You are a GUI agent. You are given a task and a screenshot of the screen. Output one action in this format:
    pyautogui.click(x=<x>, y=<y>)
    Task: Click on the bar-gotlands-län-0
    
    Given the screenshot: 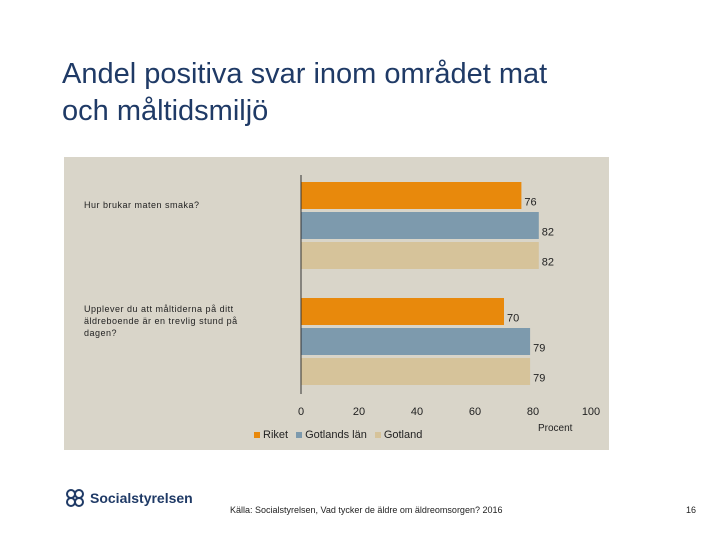 What is the action you would take?
    pyautogui.click(x=420, y=225)
    